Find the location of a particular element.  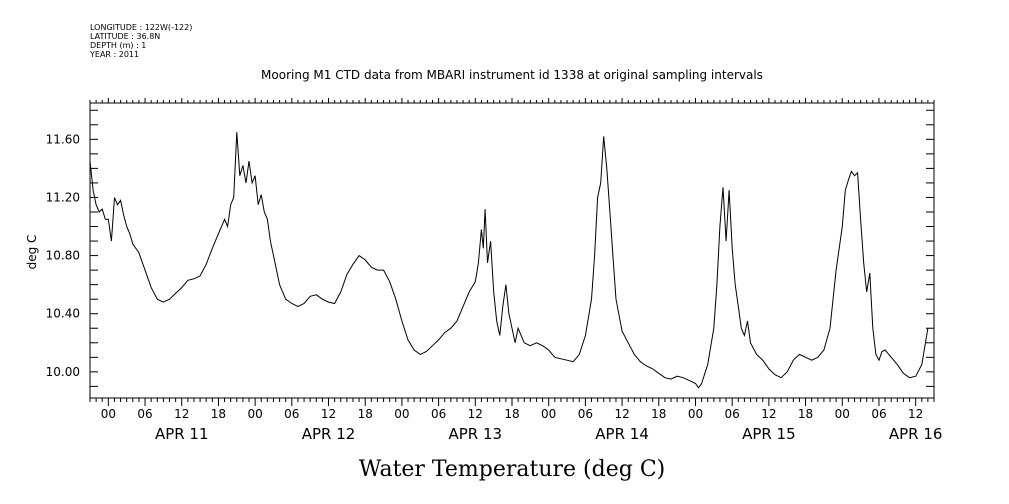

y-axis-label: deg C is located at coordinates (32, 252).